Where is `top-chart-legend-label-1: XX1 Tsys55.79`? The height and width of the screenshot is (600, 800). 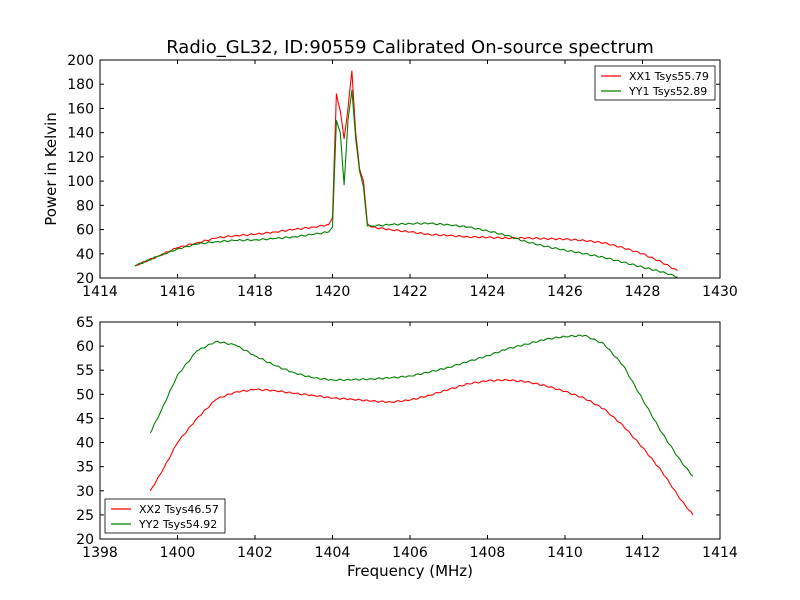 top-chart-legend-label-1: XX1 Tsys55.79 is located at coordinates (669, 76).